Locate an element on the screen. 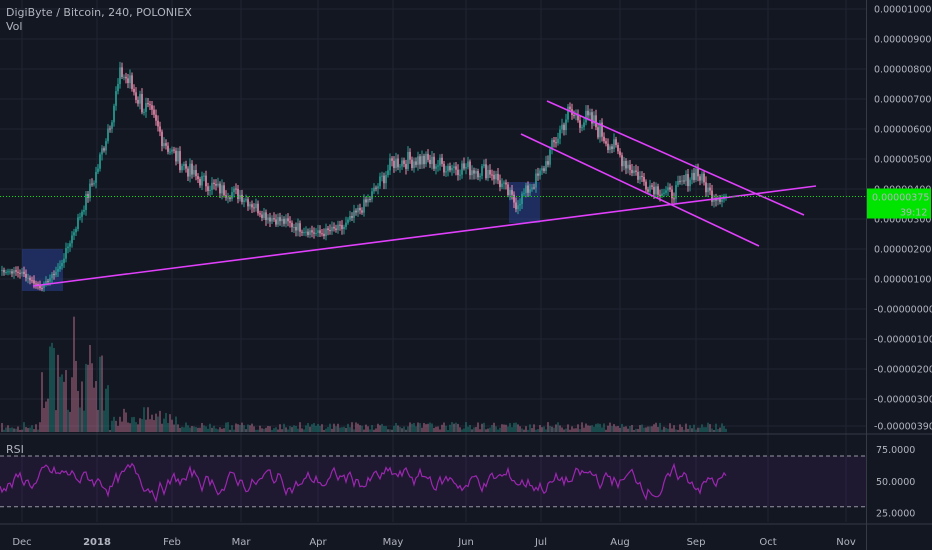  countdown-label: 39:12 is located at coordinates (913, 213).